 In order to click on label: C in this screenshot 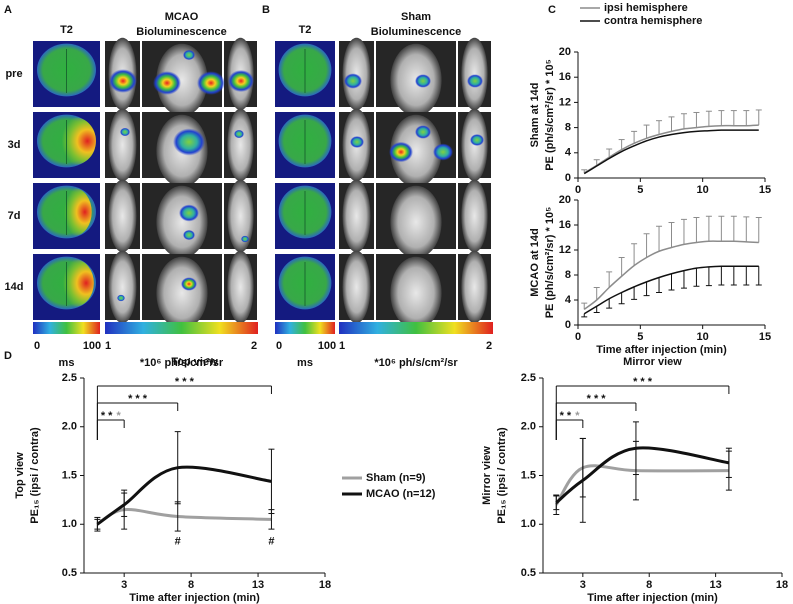, I will do `click(552, 10)`.